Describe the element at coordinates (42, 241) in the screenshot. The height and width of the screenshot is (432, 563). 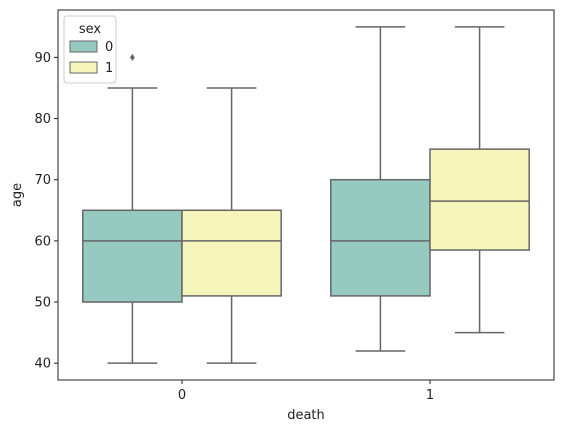
I see `y-tick-label-60: 60` at that location.